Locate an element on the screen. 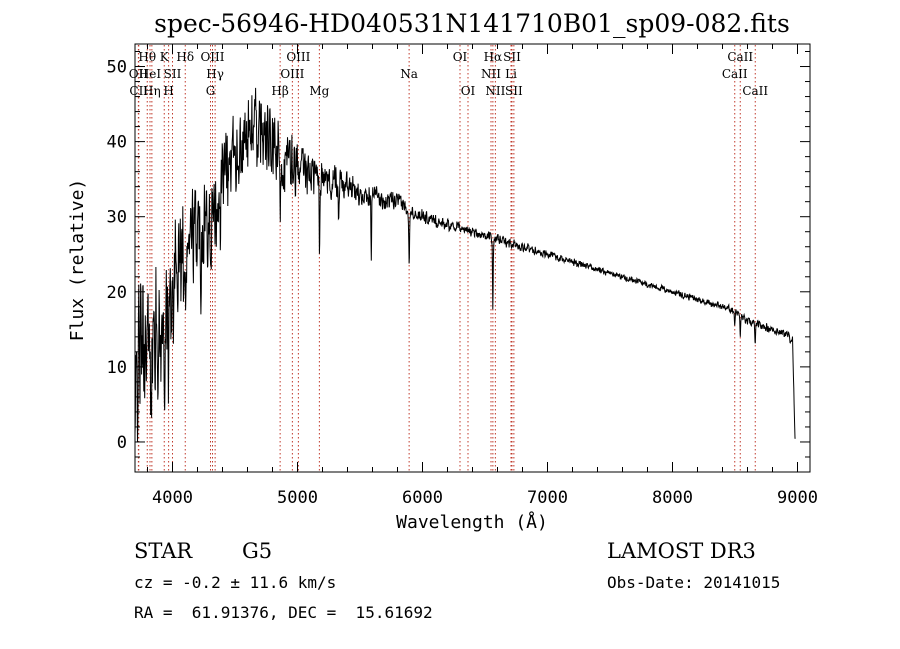 This screenshot has width=900, height=649. observation-date: Obs-Date: 20141015 is located at coordinates (694, 582).